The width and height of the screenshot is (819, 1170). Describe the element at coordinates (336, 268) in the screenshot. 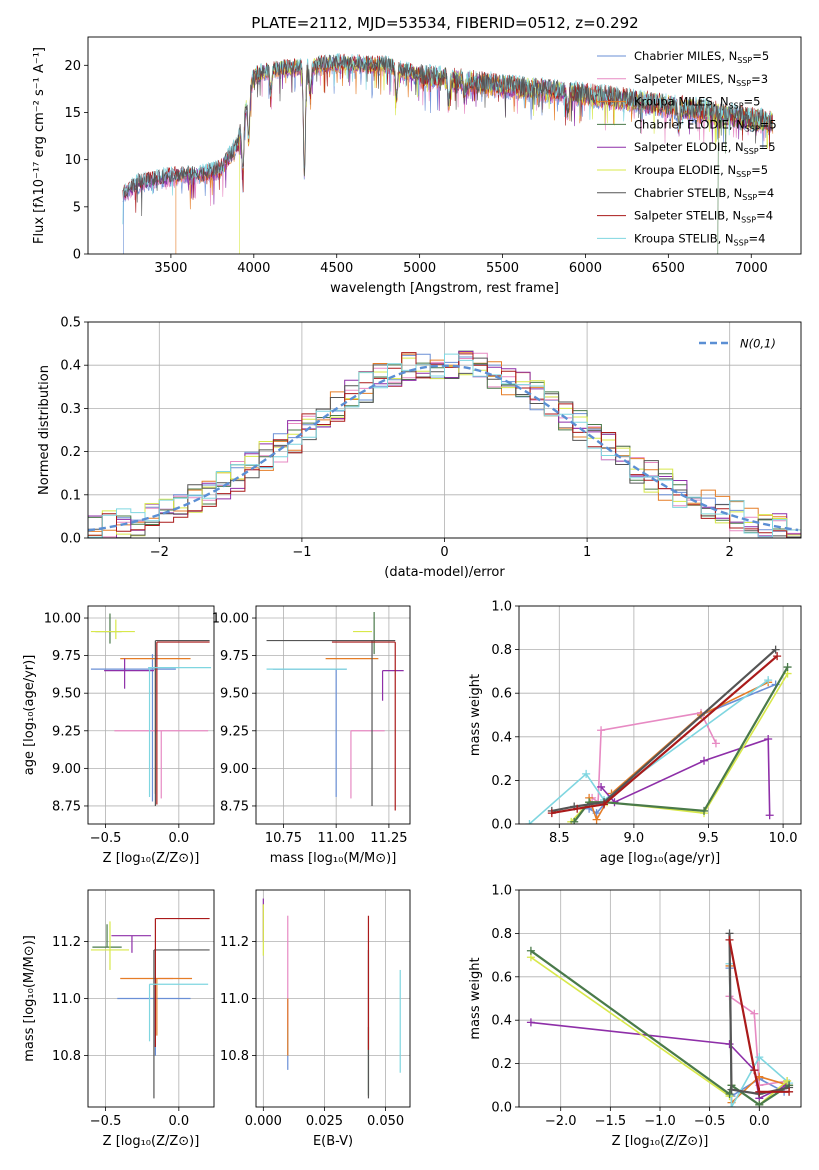

I see `x-tick-label: 4500` at that location.